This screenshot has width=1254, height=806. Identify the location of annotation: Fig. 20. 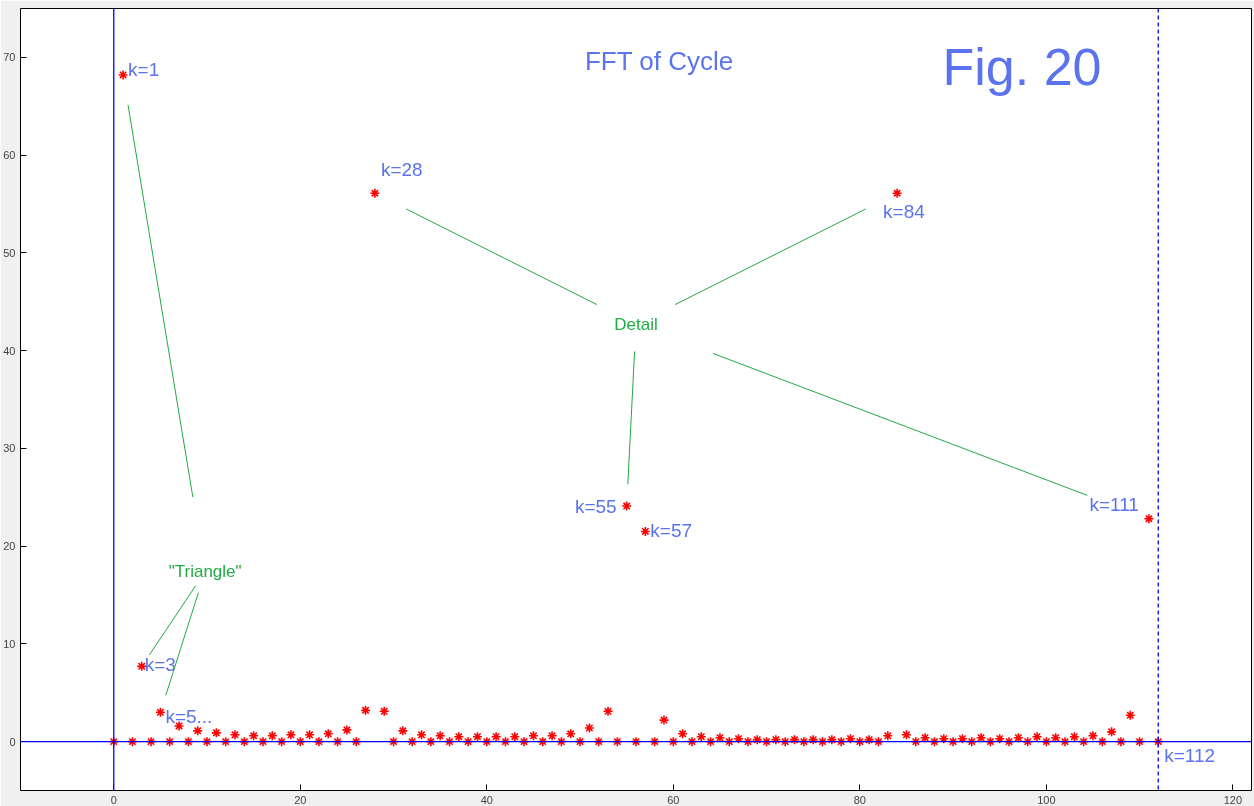
(1022, 66).